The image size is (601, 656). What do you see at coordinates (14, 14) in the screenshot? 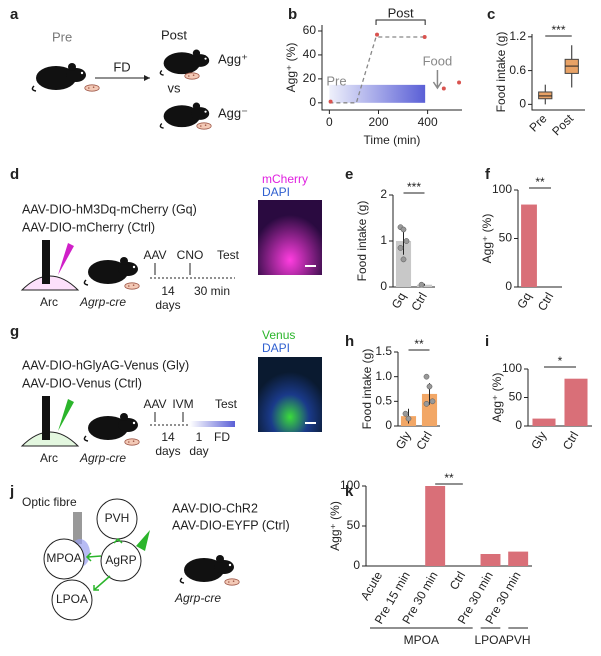
I see `panel-label: a` at bounding box center [14, 14].